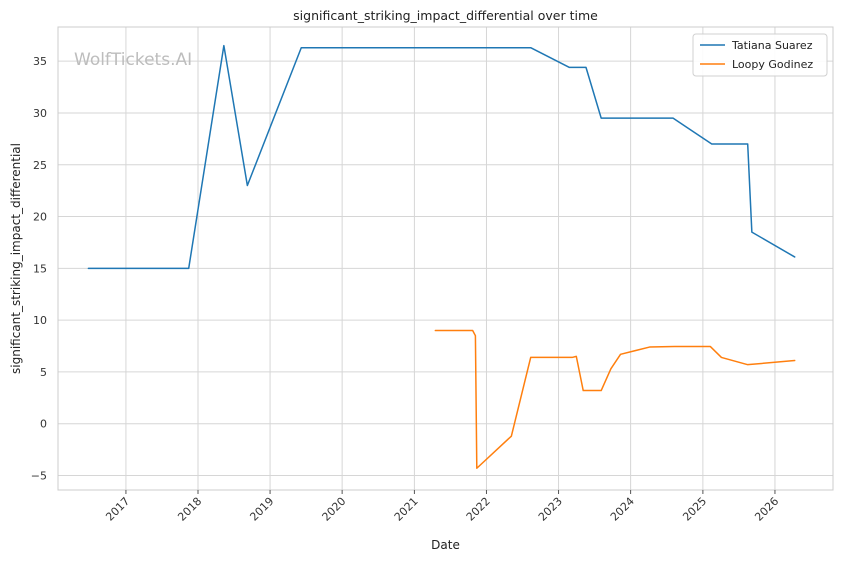 The width and height of the screenshot is (843, 561). I want to click on legend-label: Loopy Godinez, so click(772, 64).